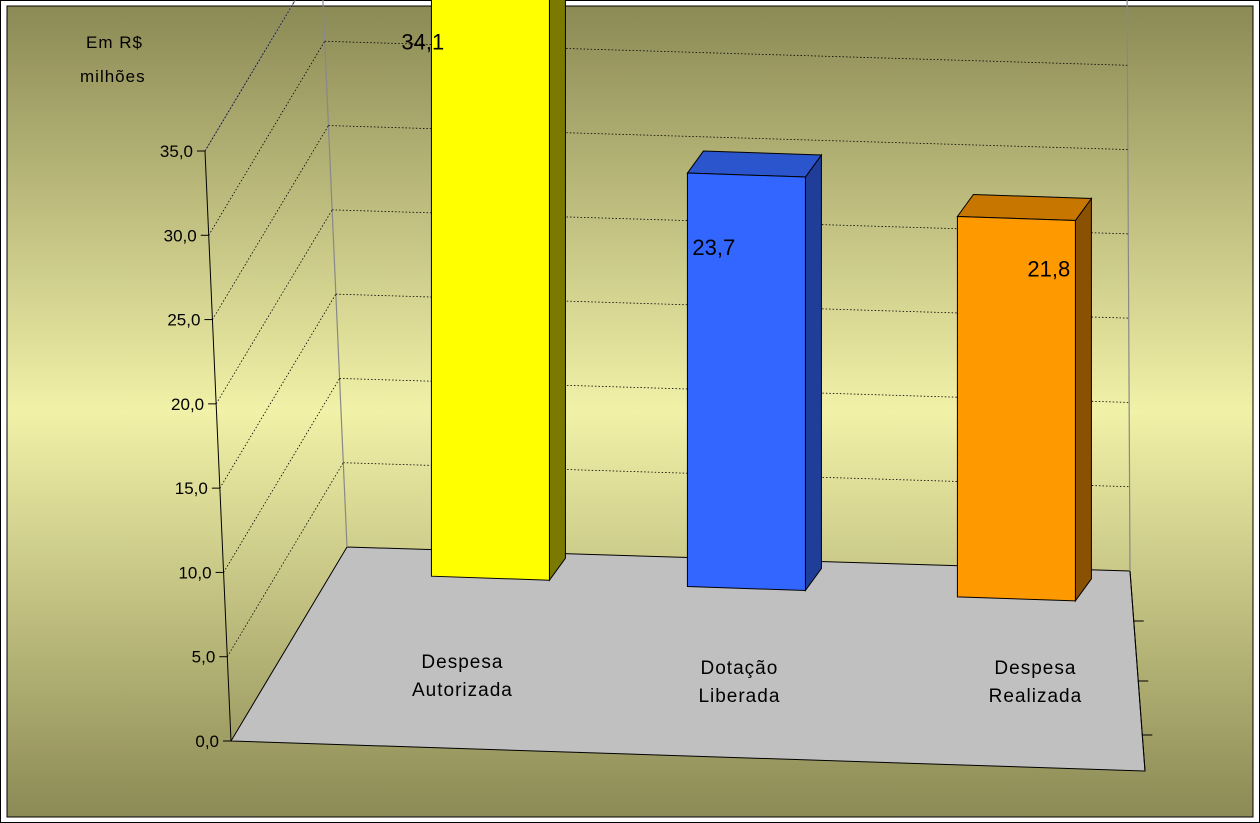 This screenshot has width=1260, height=823. Describe the element at coordinates (740, 668) in the screenshot. I see `category-label: Dotação` at that location.